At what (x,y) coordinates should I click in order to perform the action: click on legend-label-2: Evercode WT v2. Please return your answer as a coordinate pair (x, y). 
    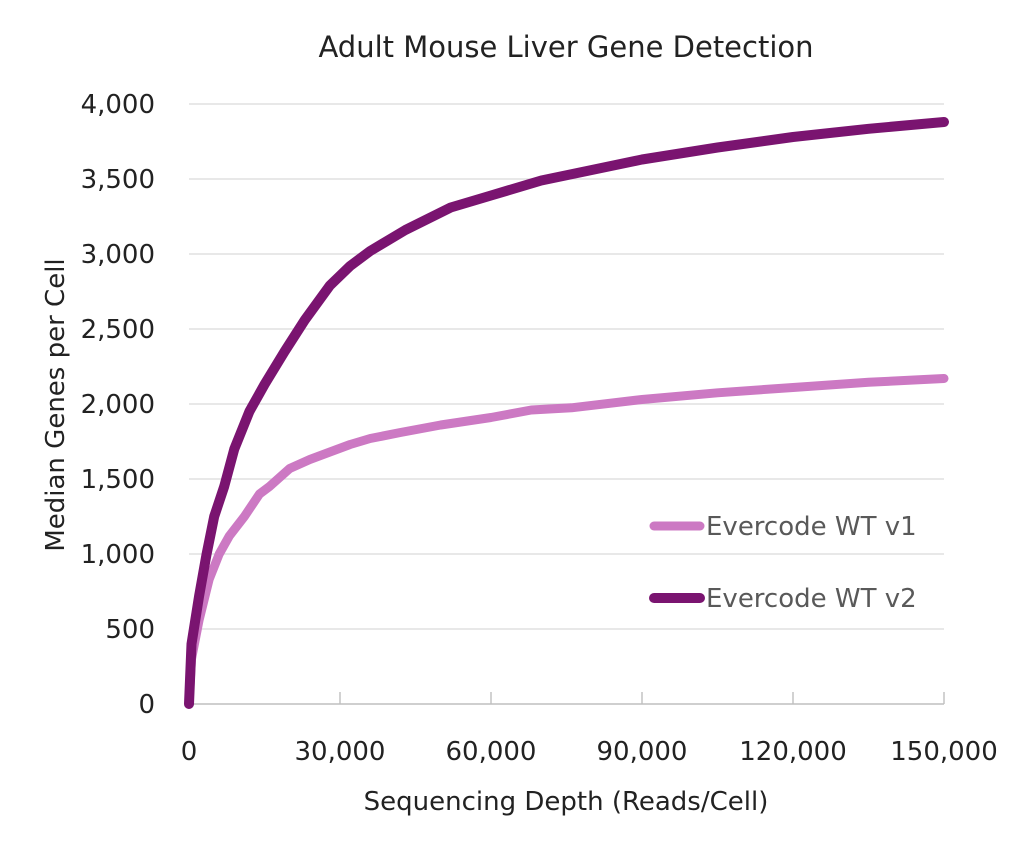
    Looking at the image, I should click on (811, 599).